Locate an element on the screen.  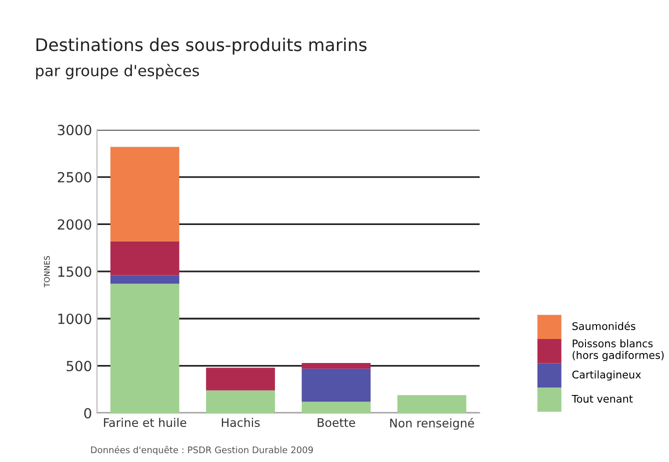
y-tick-label: 0 is located at coordinates (88, 413).